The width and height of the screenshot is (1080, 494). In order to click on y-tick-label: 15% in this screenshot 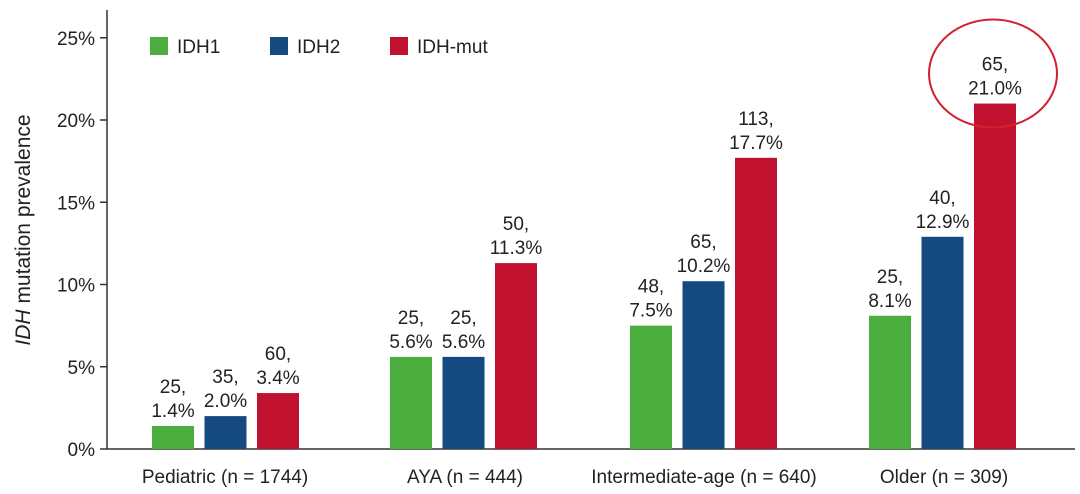, I will do `click(76, 203)`.